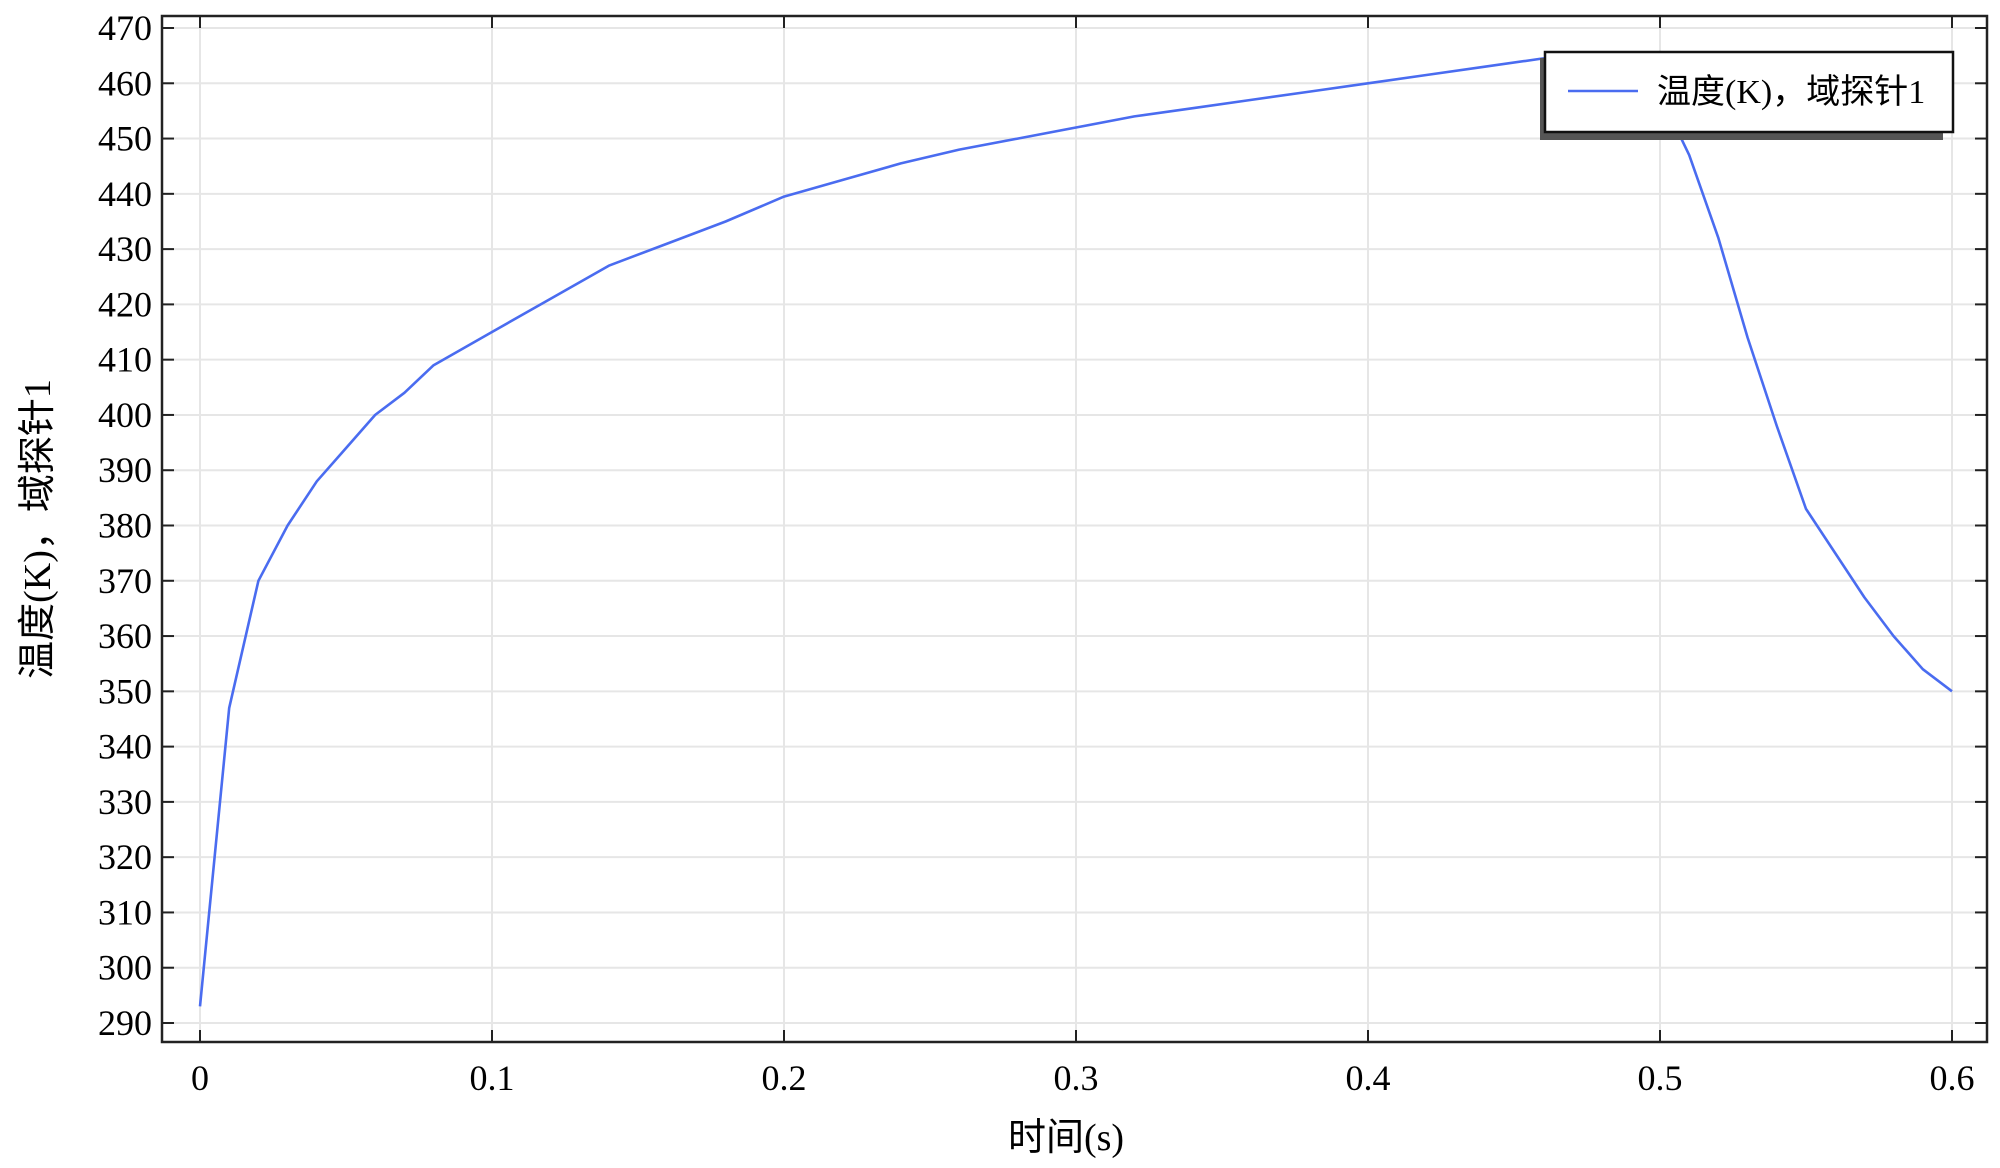 Image resolution: width=2000 pixels, height=1168 pixels. Describe the element at coordinates (1660, 1078) in the screenshot. I see `x-tick-label: 0.5` at that location.